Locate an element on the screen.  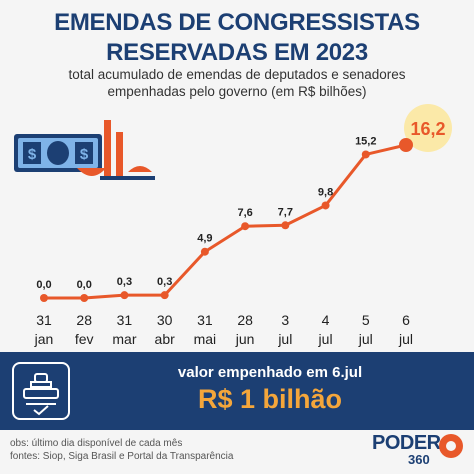
data-label: 7,7 is located at coordinates (285, 212).